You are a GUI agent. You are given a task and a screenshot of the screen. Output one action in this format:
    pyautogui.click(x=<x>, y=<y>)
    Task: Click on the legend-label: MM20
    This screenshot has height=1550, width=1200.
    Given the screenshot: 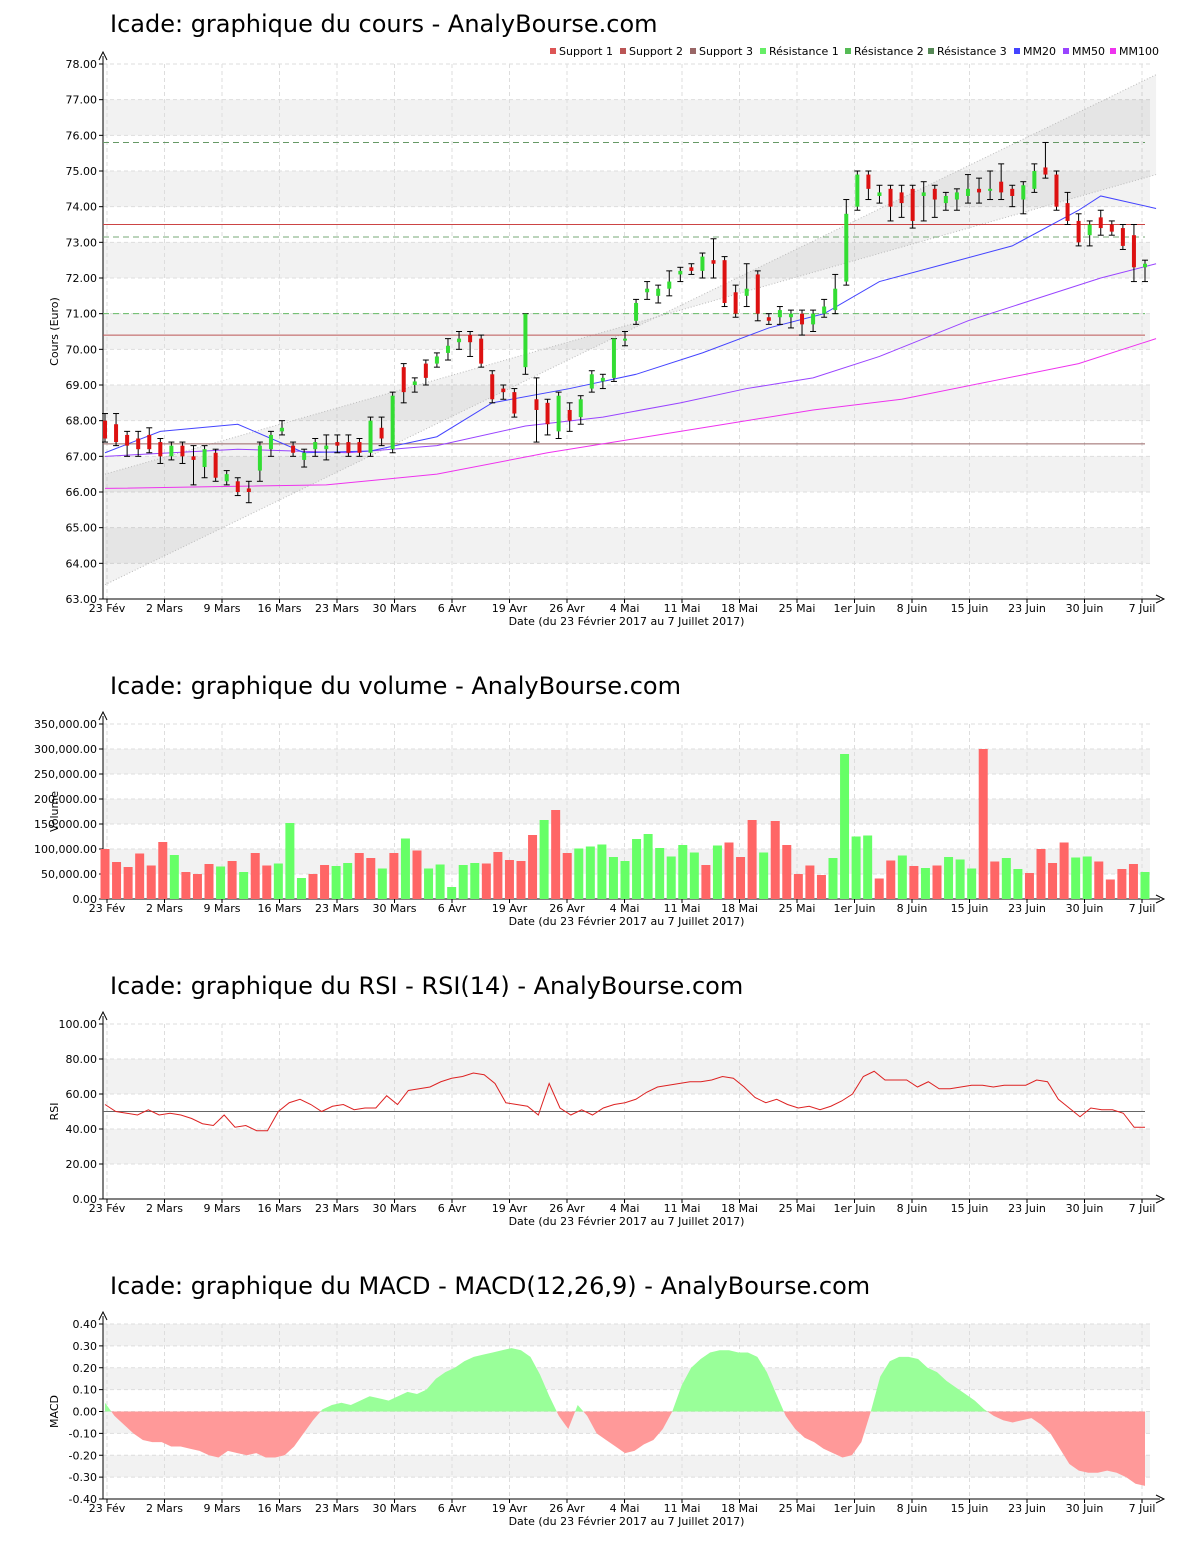 What is the action you would take?
    pyautogui.click(x=1039, y=51)
    